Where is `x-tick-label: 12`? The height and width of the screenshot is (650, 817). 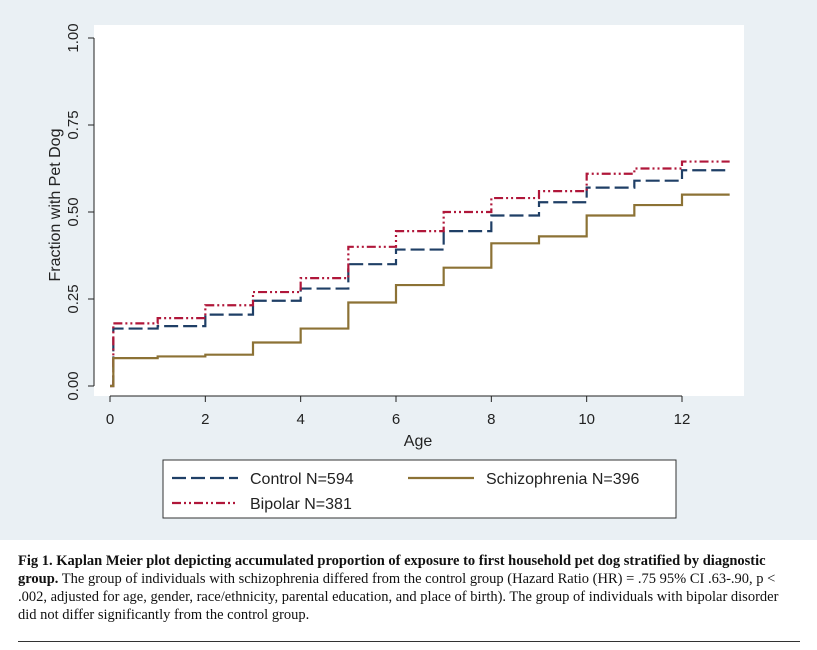
x-tick-label: 12 is located at coordinates (682, 419).